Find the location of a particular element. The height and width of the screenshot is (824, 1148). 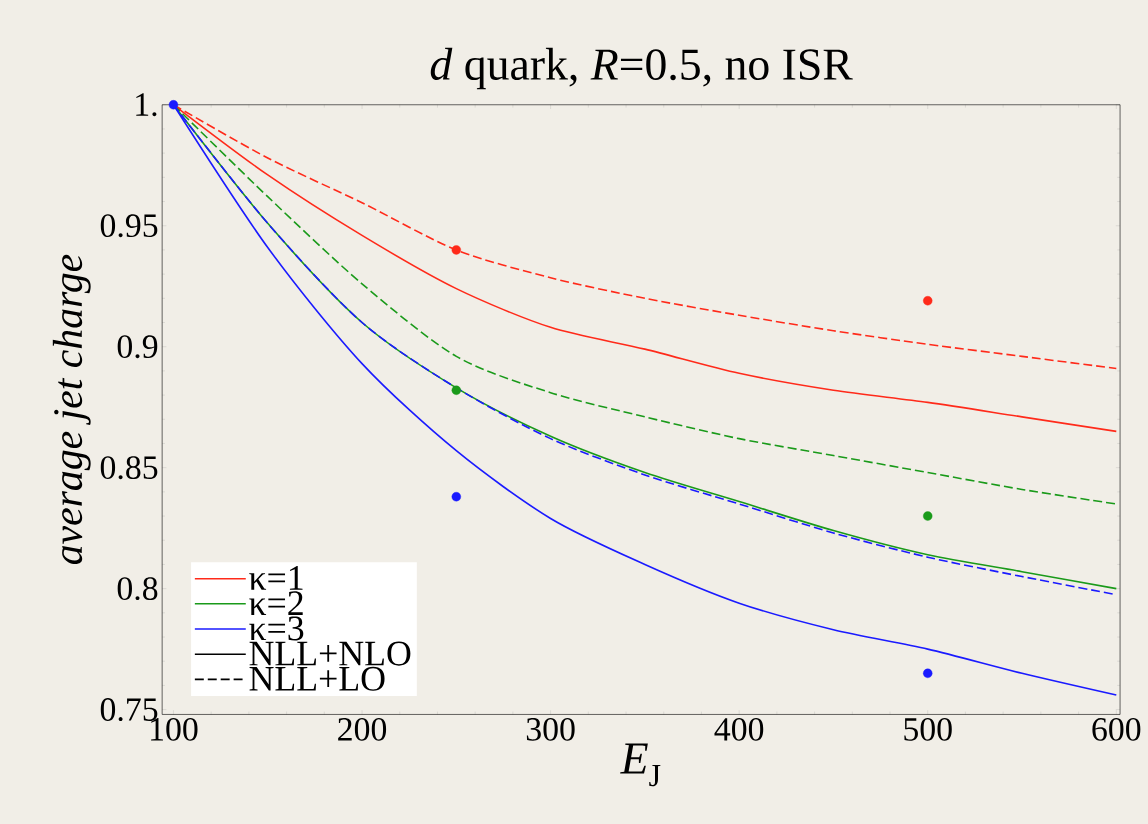

y-tick-label: 0.8 is located at coordinates (137, 589).